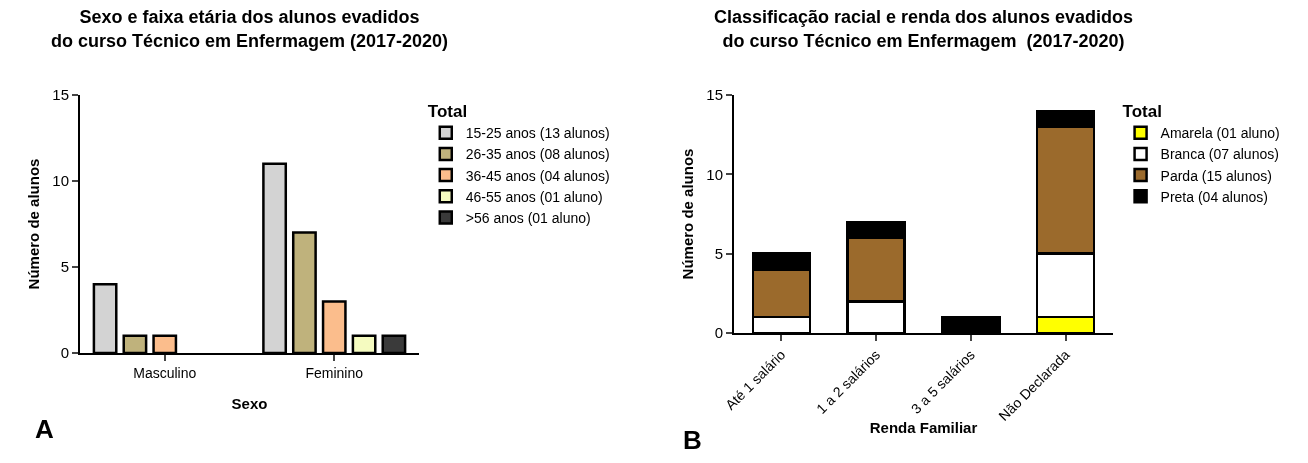 The width and height of the screenshot is (1308, 463). I want to click on legend-label: Preta (04 alunos), so click(1214, 196).